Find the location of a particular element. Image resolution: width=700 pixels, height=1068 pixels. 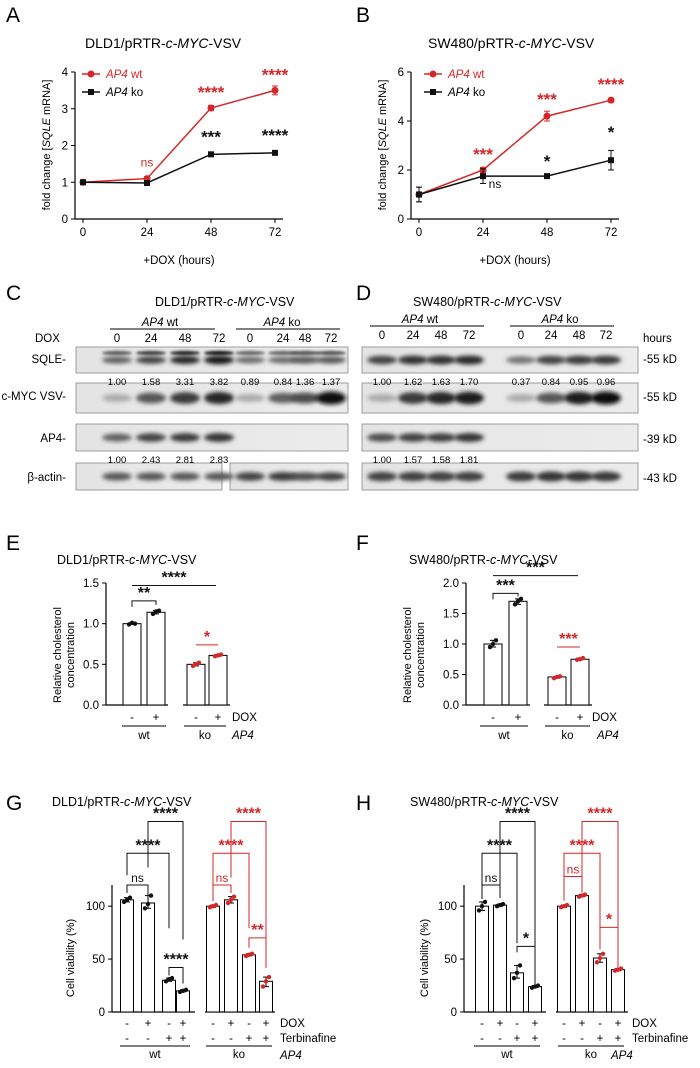

blot-d-mw-ap4: -39 kD is located at coordinates (660, 440).